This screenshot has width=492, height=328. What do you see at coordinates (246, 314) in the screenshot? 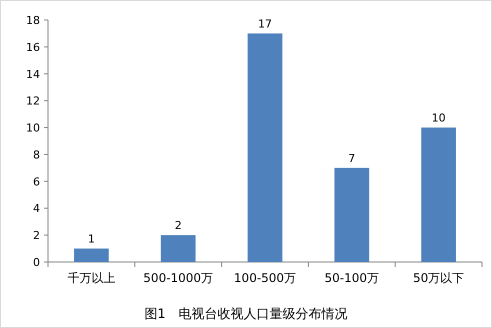
I see `text: 图1 电视台收视人口量级分布情况` at bounding box center [246, 314].